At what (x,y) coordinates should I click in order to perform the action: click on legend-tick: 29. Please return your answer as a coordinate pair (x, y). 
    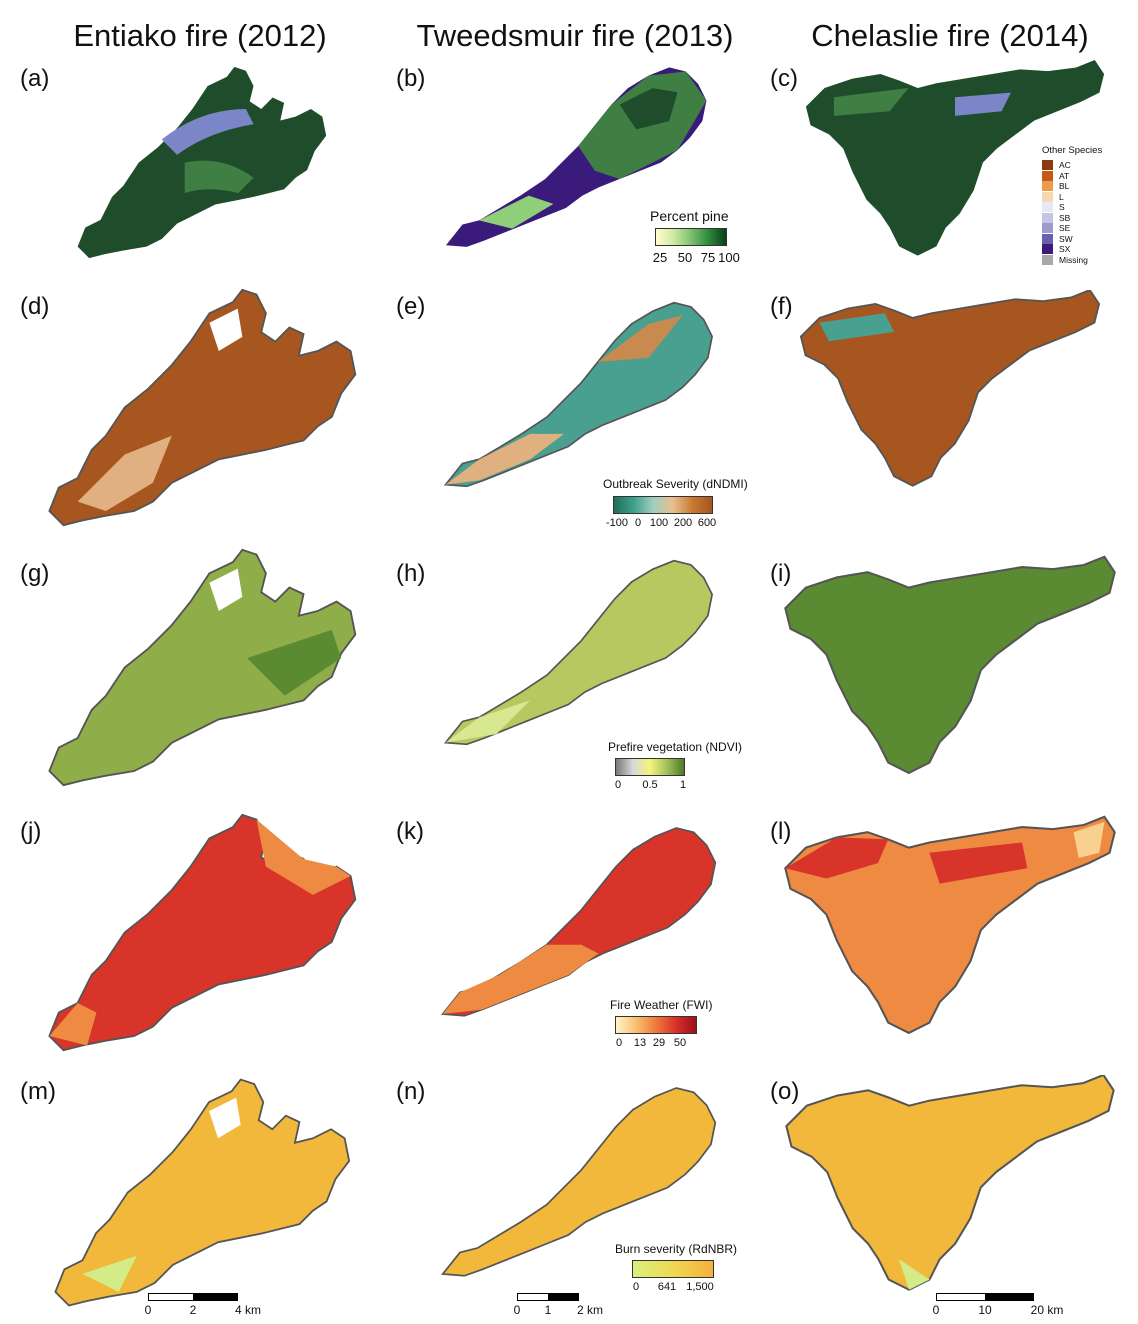
    Looking at the image, I should click on (659, 1043).